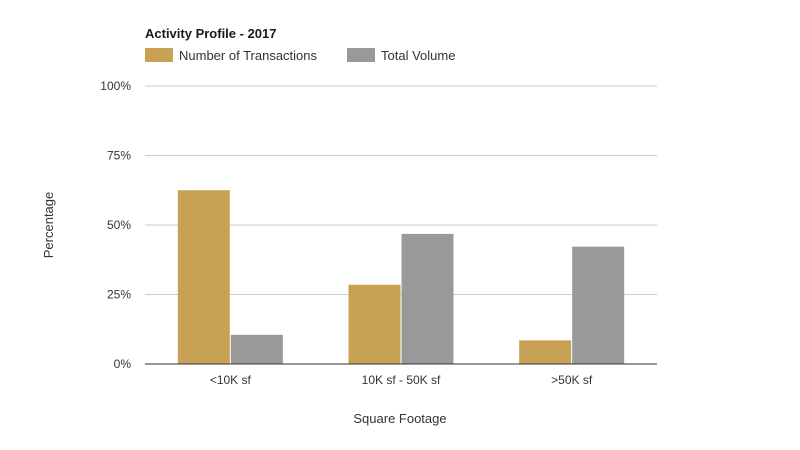 The width and height of the screenshot is (800, 450). I want to click on legend-item-transactions: Number of Transactions, so click(231, 55).